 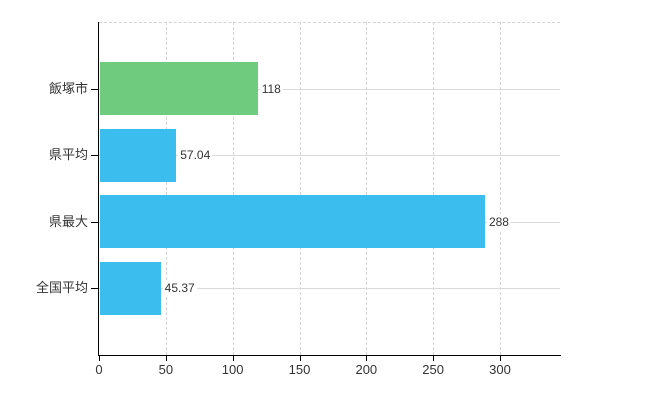 What do you see at coordinates (68, 88) in the screenshot?
I see `category-label: 飯塚市` at bounding box center [68, 88].